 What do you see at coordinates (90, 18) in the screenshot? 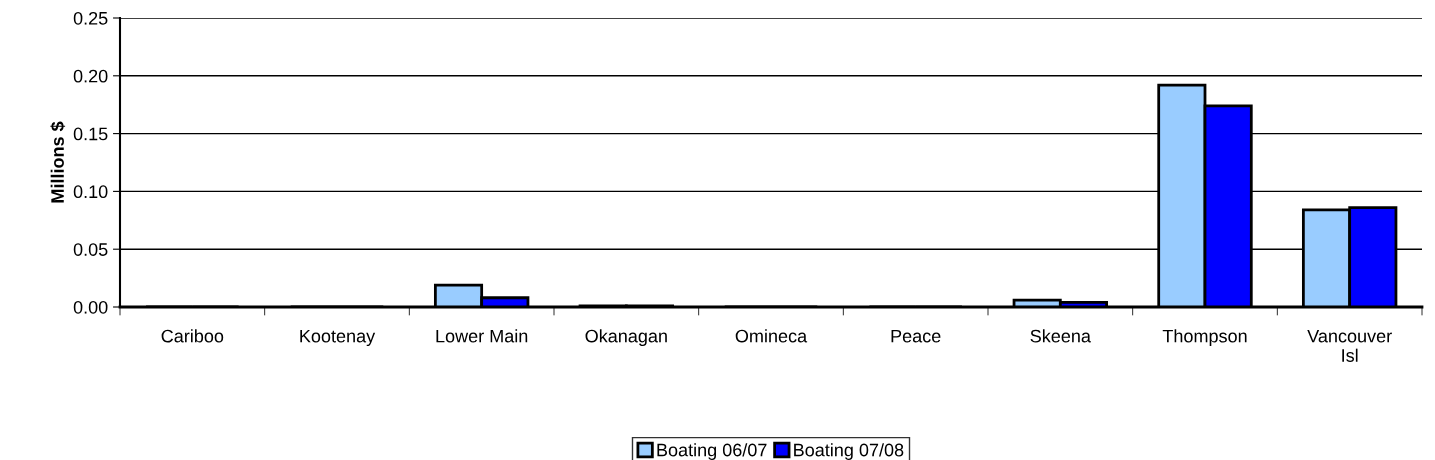
I see `y-tick-label: 0.25` at bounding box center [90, 18].